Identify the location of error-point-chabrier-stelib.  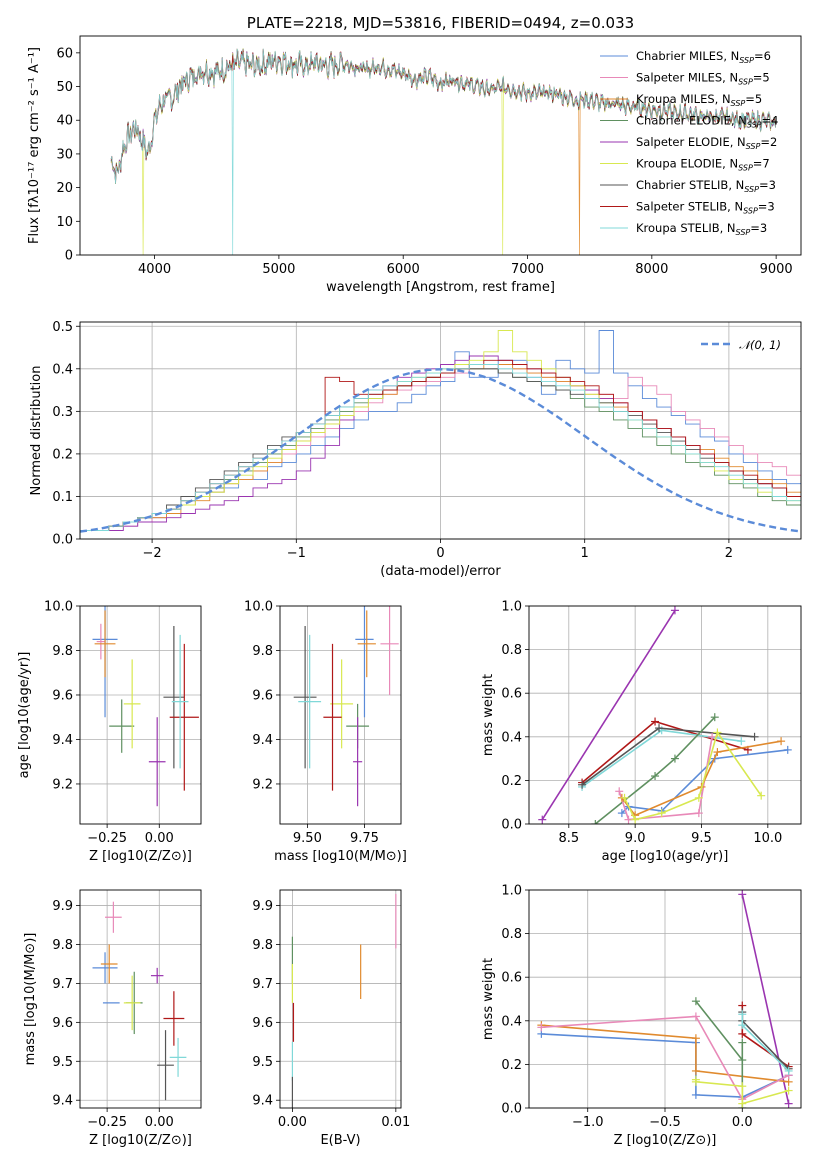
(165, 1065).